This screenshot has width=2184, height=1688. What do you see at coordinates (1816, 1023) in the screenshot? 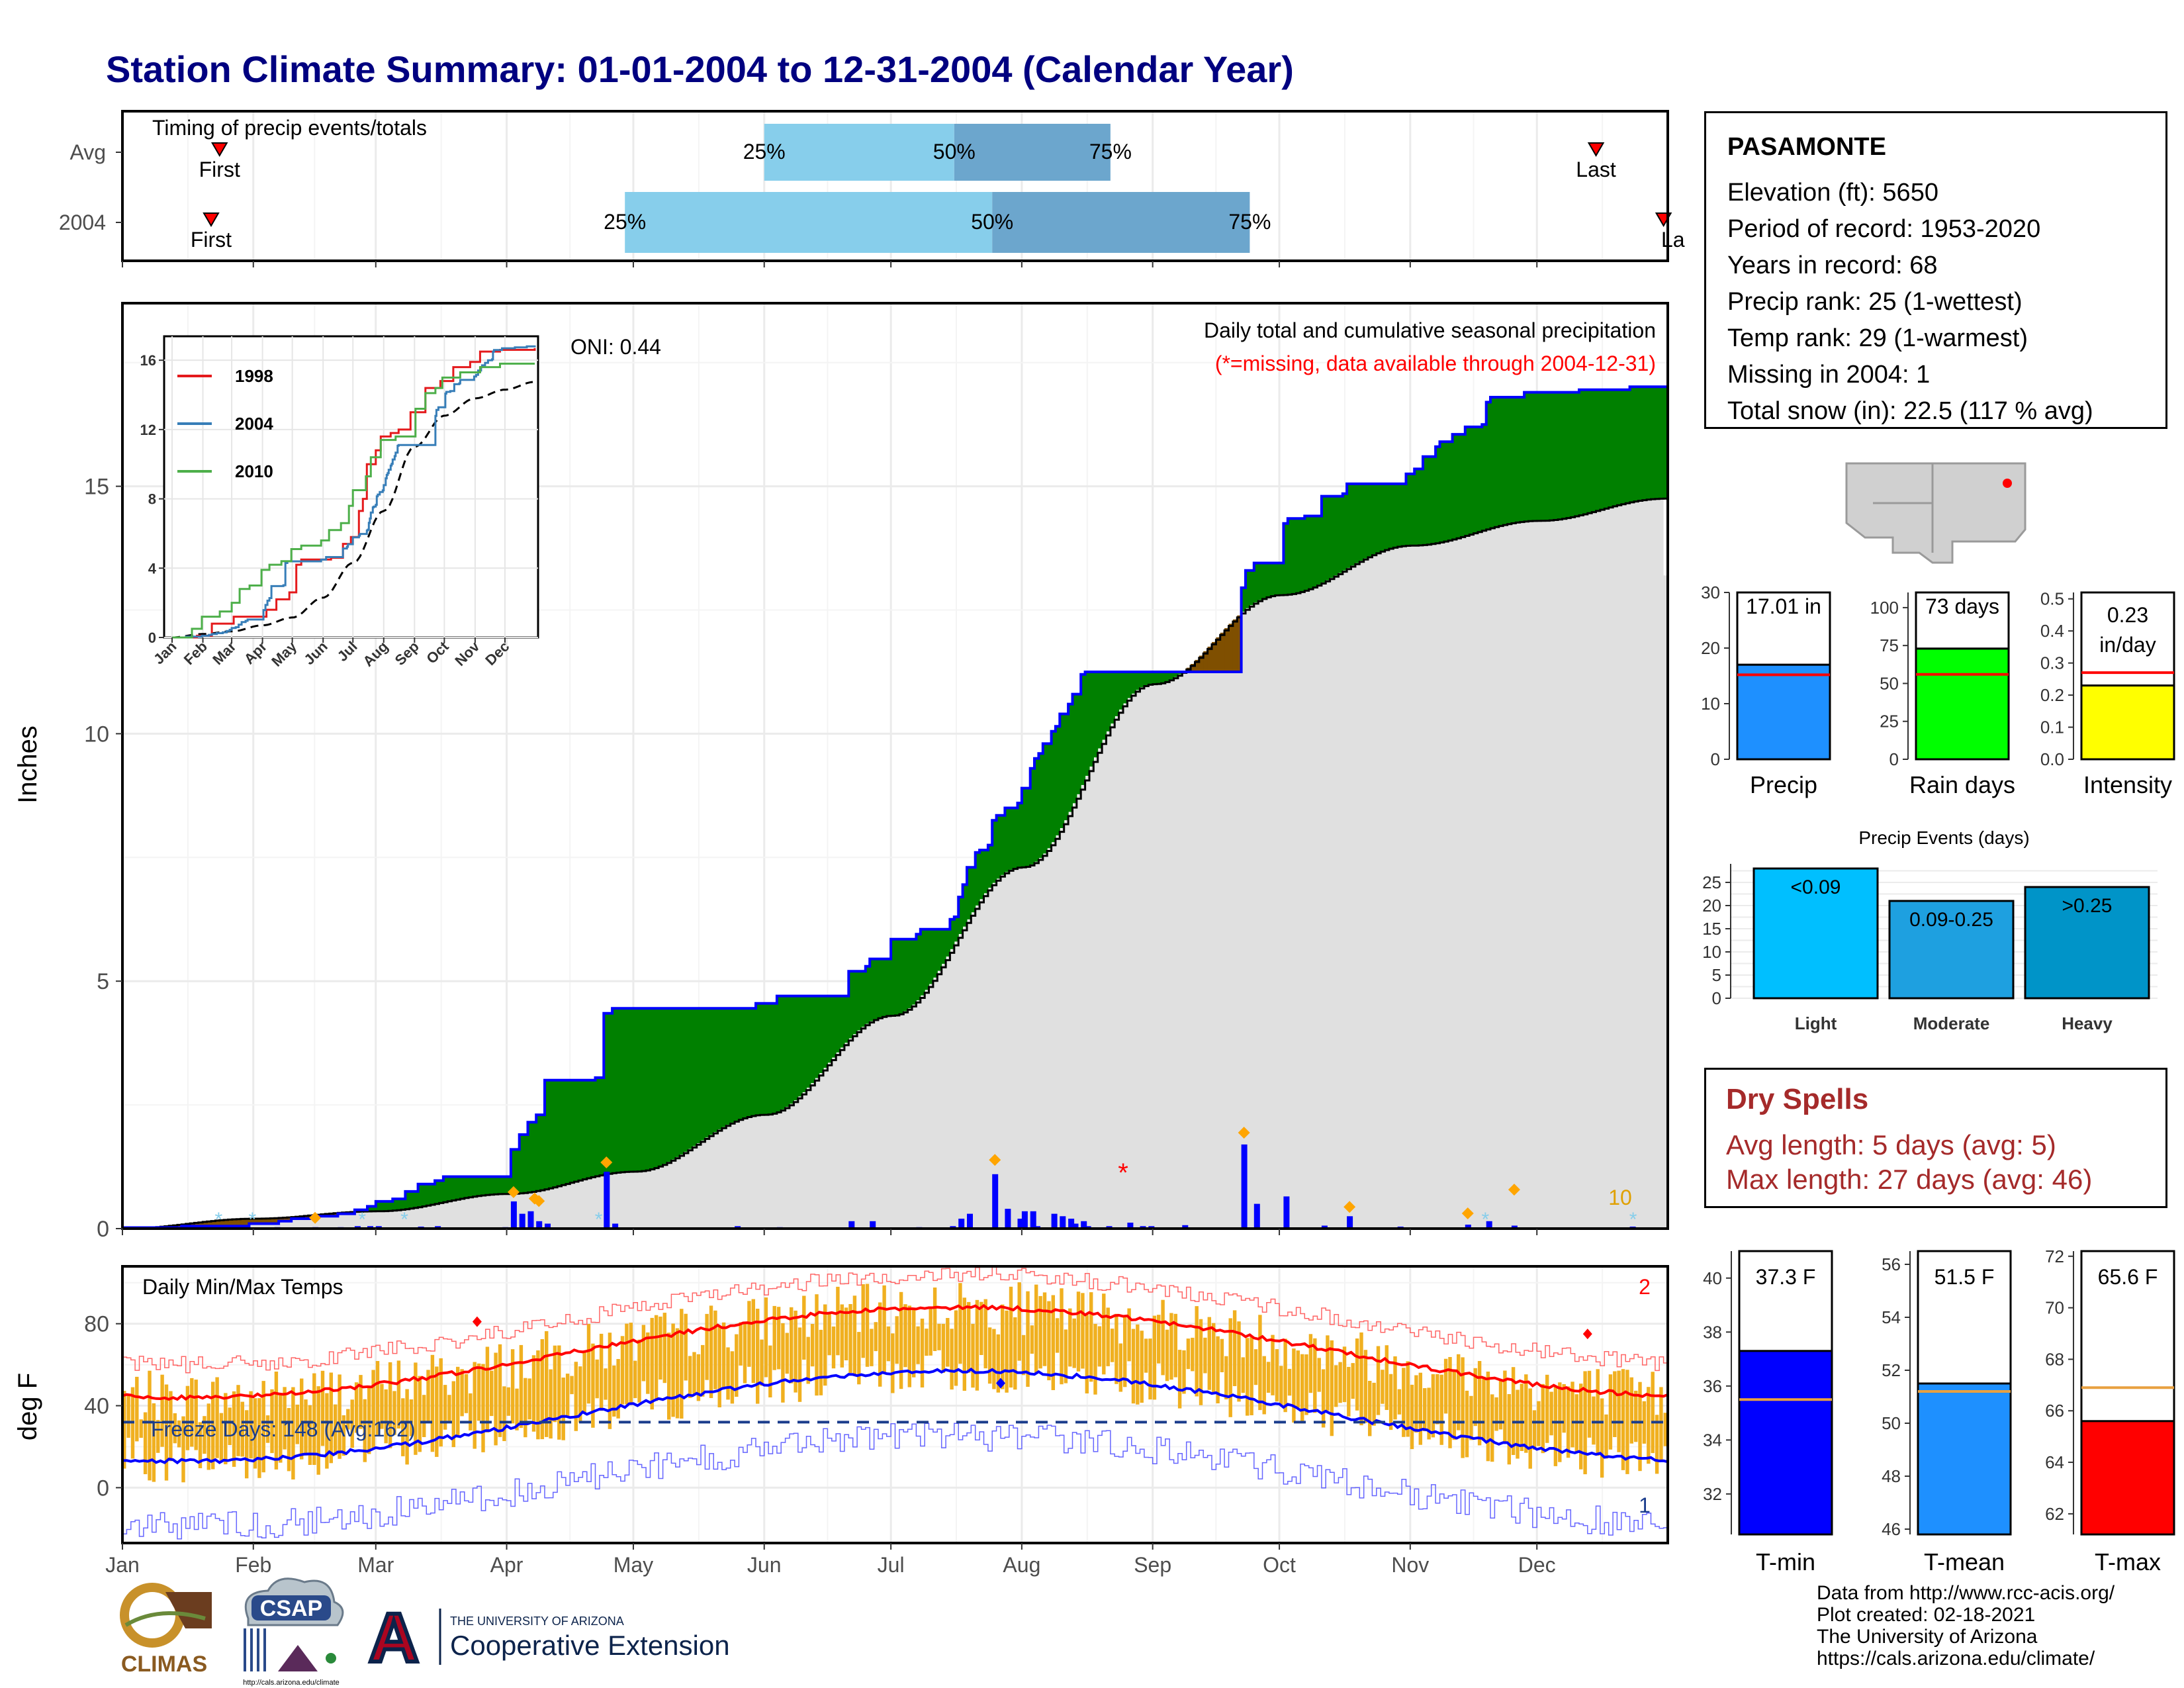
I see `precip-event-category: Light` at bounding box center [1816, 1023].